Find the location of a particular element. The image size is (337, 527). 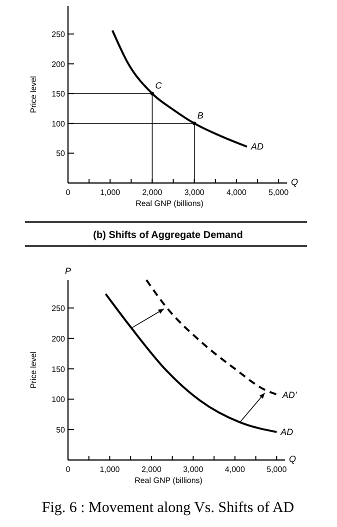

annotation: C is located at coordinates (158, 85).